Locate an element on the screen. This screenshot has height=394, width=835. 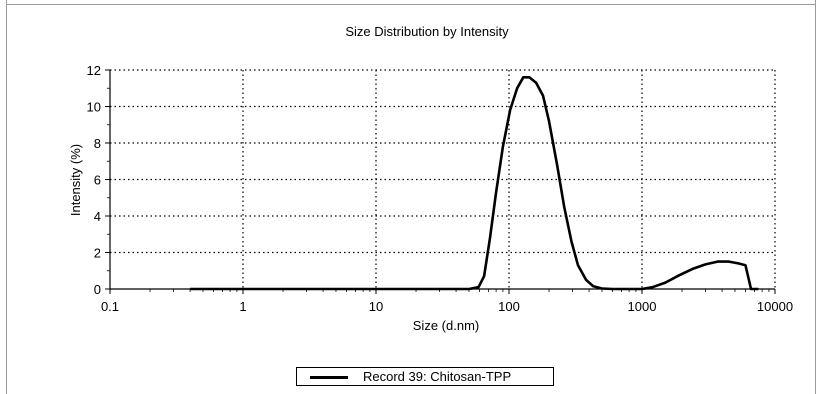
x-tick-label-1: 1 is located at coordinates (242, 306).